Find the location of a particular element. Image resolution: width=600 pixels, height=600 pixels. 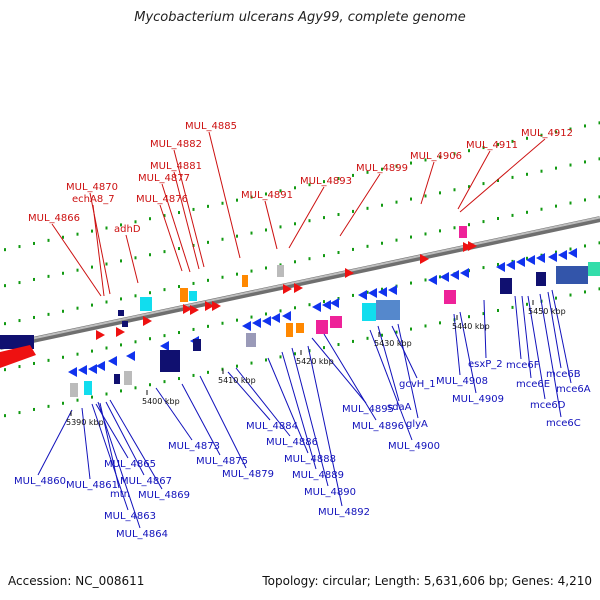

gene-label-top: MUL_4899 is located at coordinates (382, 168).